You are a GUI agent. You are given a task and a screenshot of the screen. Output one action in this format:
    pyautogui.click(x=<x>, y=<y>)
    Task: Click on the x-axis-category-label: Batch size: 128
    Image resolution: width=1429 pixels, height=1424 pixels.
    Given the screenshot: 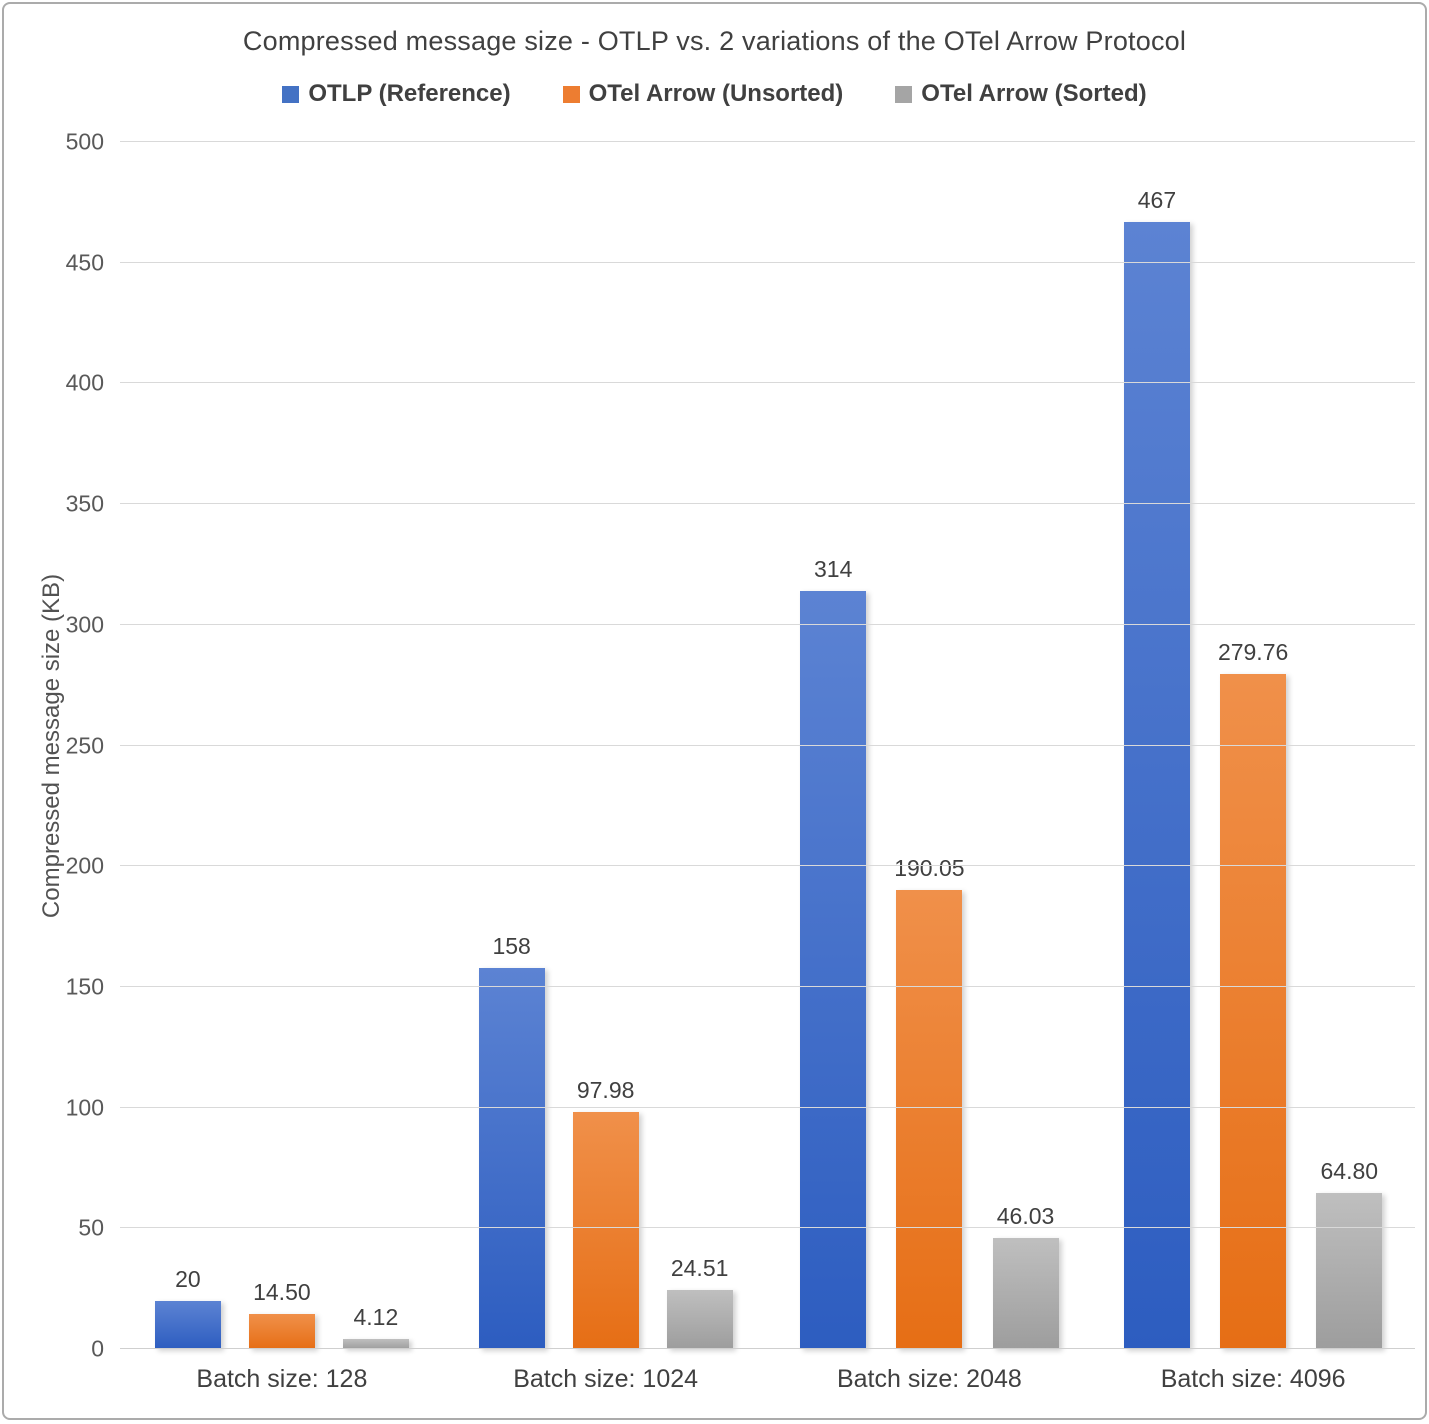 What is the action you would take?
    pyautogui.click(x=282, y=1379)
    